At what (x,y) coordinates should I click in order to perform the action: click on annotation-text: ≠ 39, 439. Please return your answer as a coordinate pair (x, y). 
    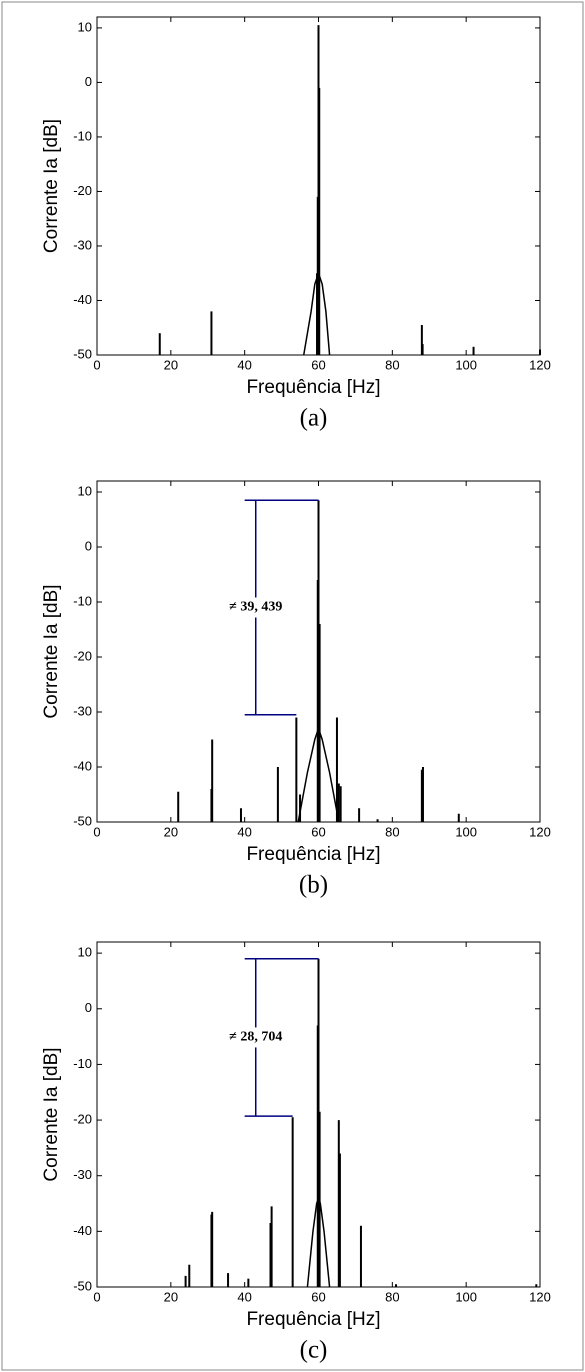
    Looking at the image, I should click on (255, 607).